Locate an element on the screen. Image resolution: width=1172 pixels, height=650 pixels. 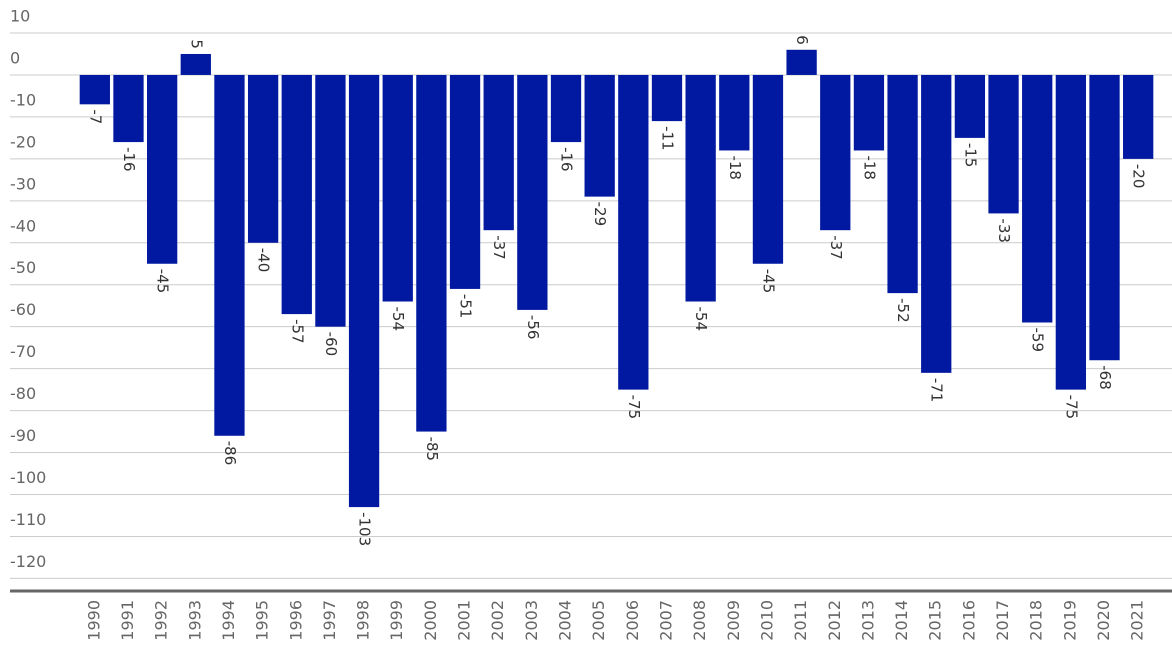
x-tick-label: 2006 is located at coordinates (632, 620).